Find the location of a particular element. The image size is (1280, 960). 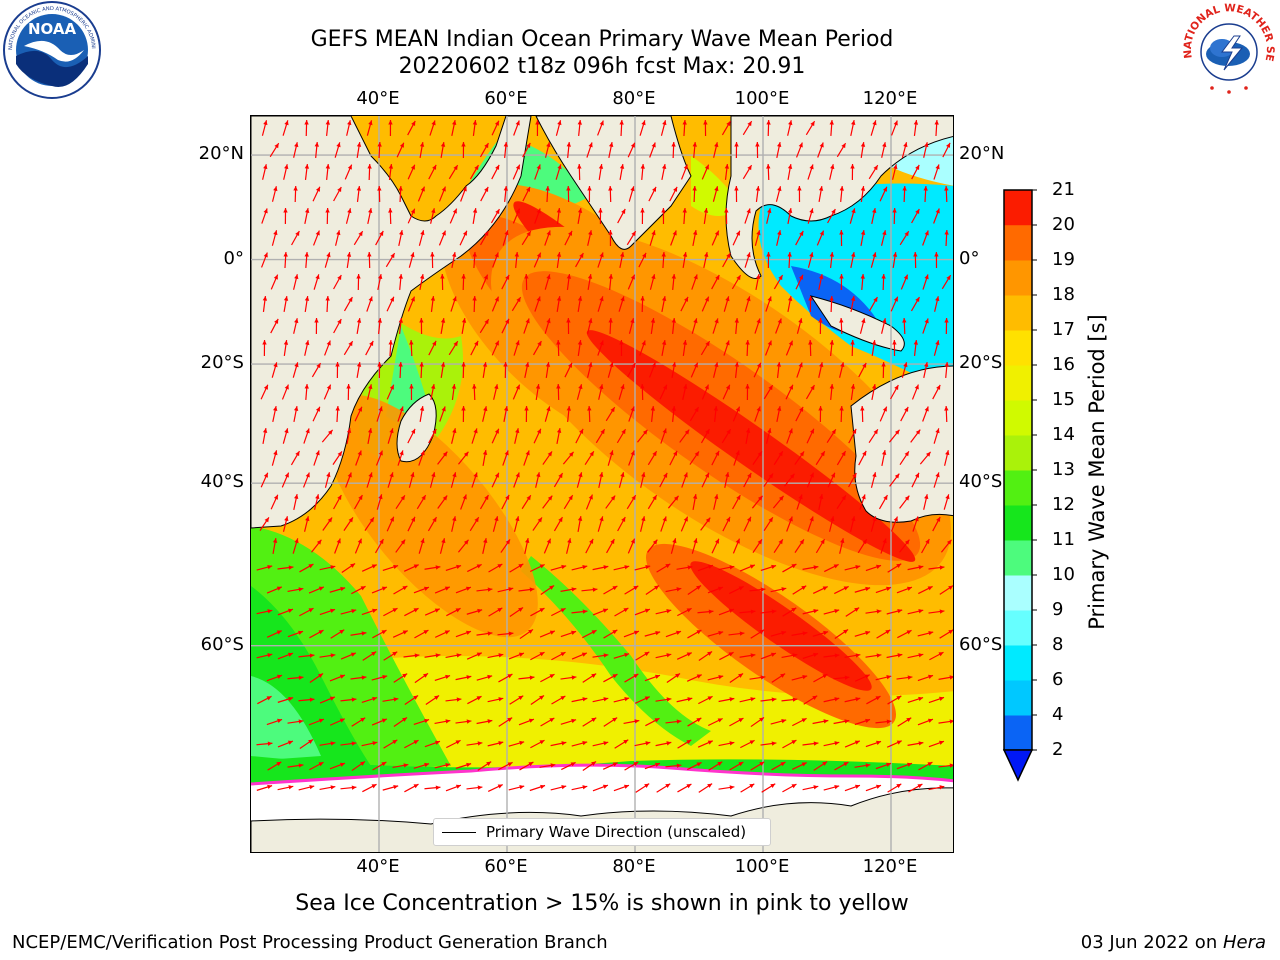

map-legend: Primary Wave Direction (unscaled) is located at coordinates (602, 832).